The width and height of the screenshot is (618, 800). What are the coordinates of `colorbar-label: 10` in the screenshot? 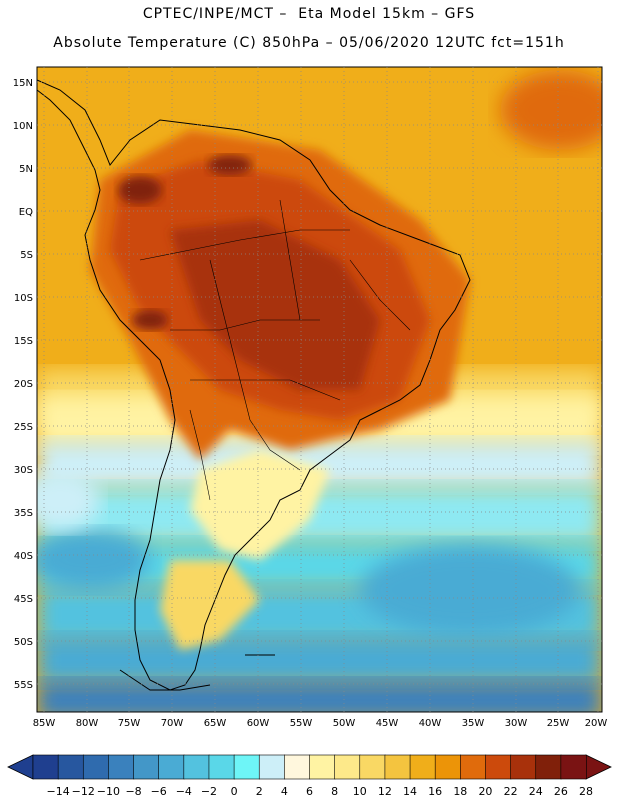 It's located at (360, 791).